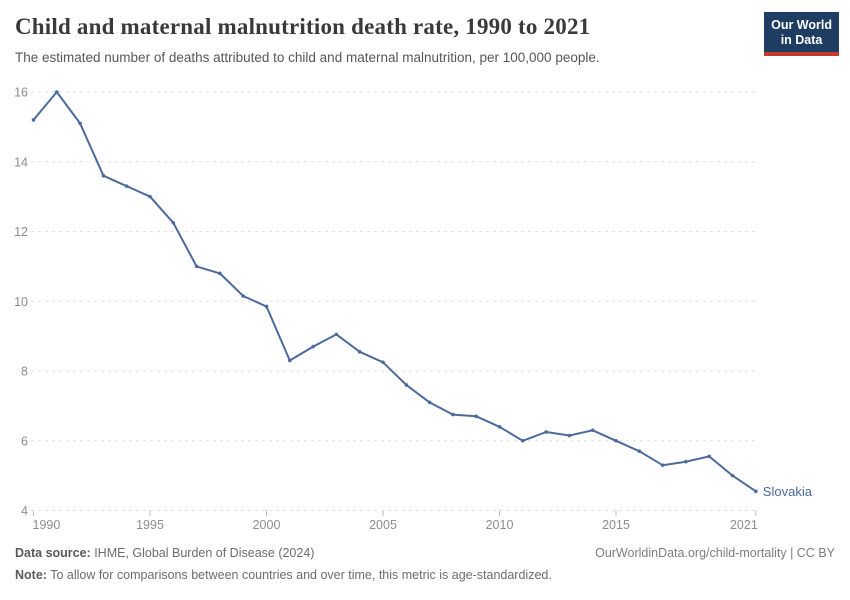 Image resolution: width=850 pixels, height=600 pixels. What do you see at coordinates (126, 186) in the screenshot?
I see `data-point-1994` at bounding box center [126, 186].